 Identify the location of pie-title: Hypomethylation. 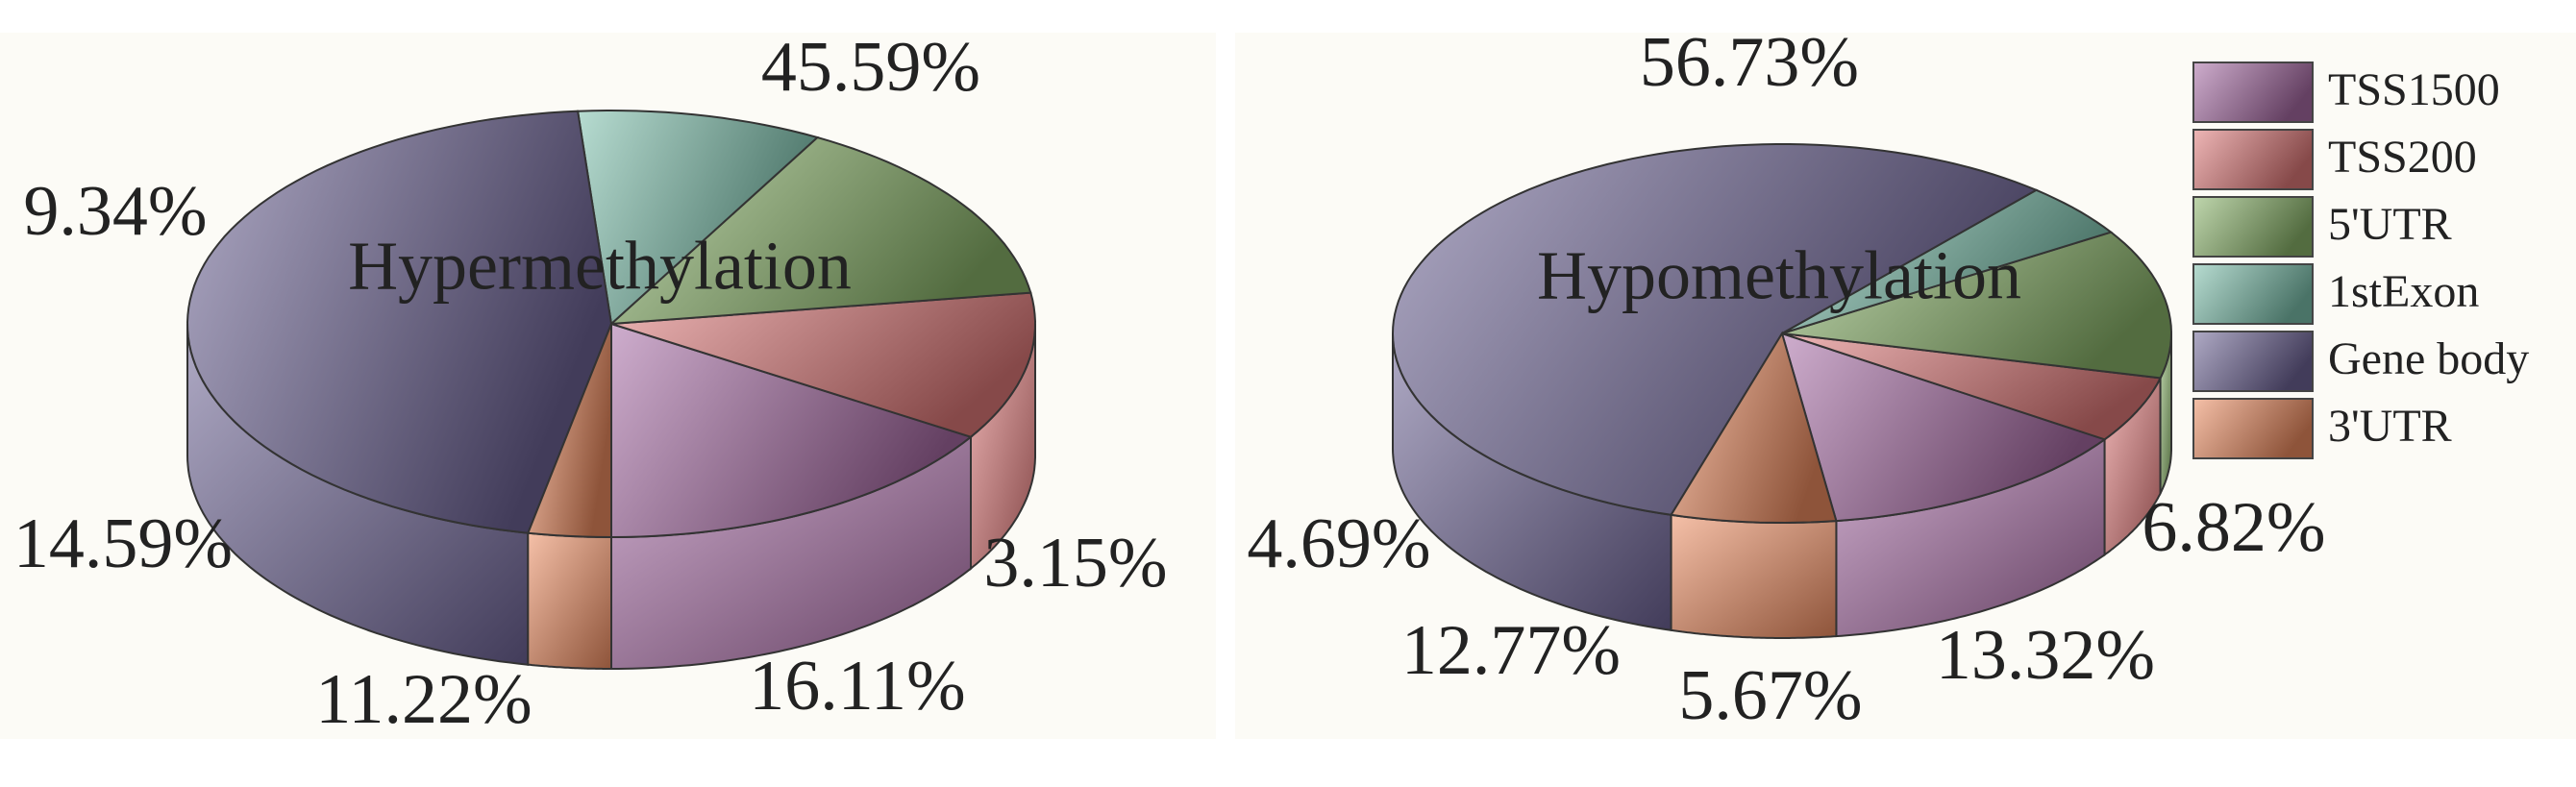
(1779, 275).